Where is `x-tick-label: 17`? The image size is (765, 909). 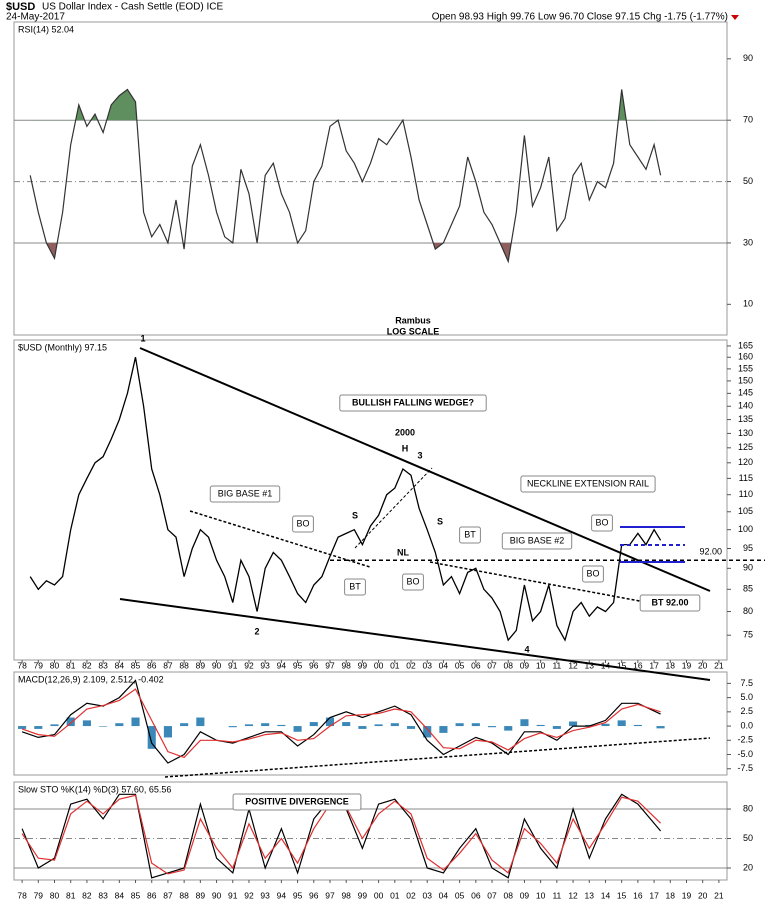
x-tick-label: 17 is located at coordinates (654, 895).